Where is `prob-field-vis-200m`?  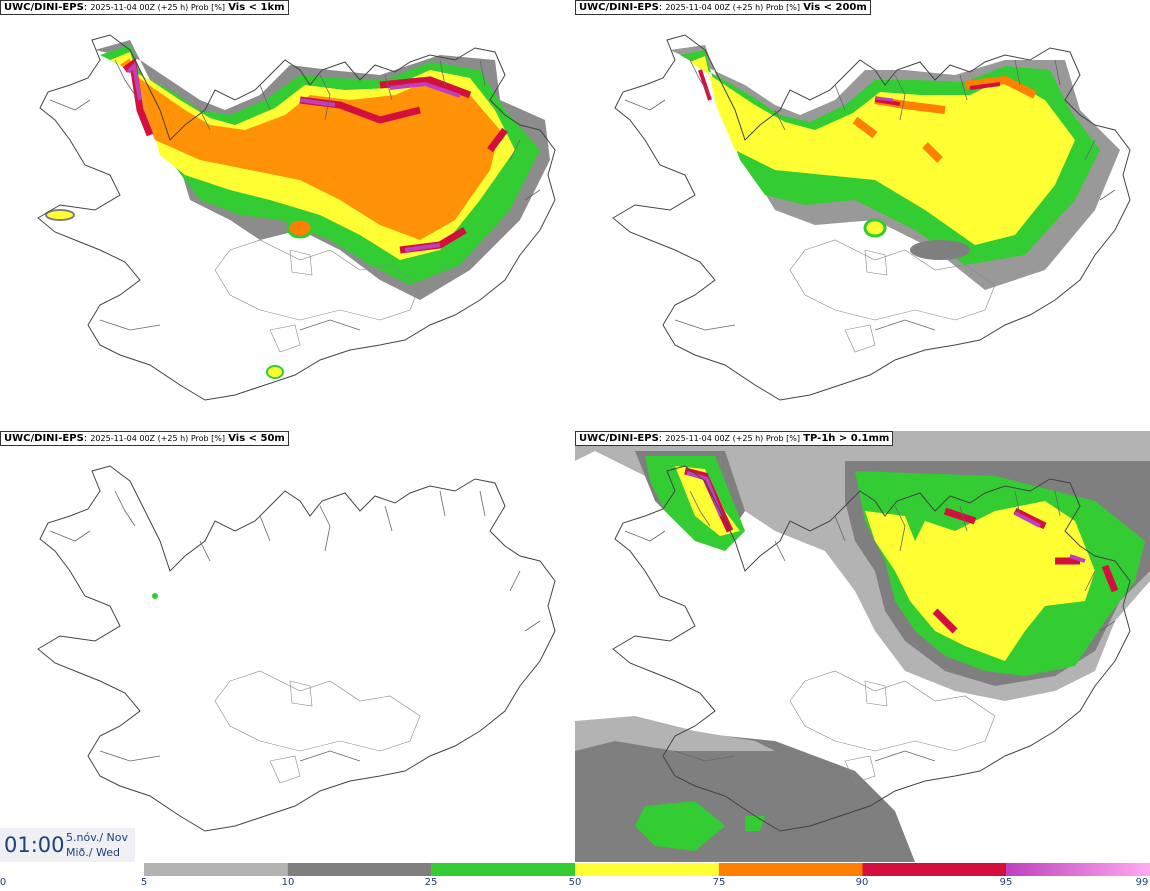
prob-field-vis-200m is located at coordinates (895, 167).